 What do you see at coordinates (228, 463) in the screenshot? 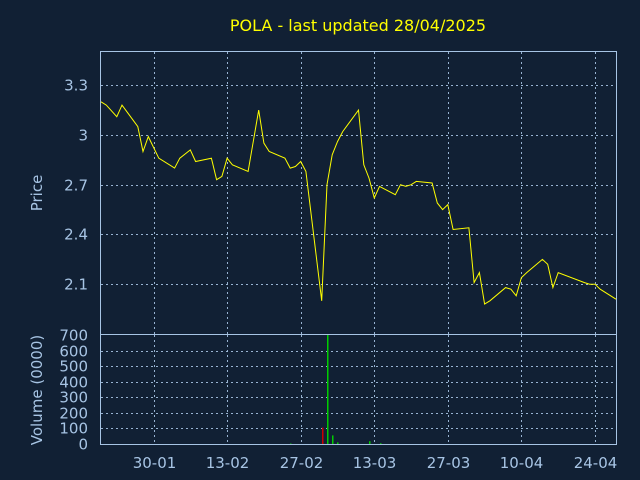
I see `x-tick-label: 13-02` at bounding box center [228, 463].